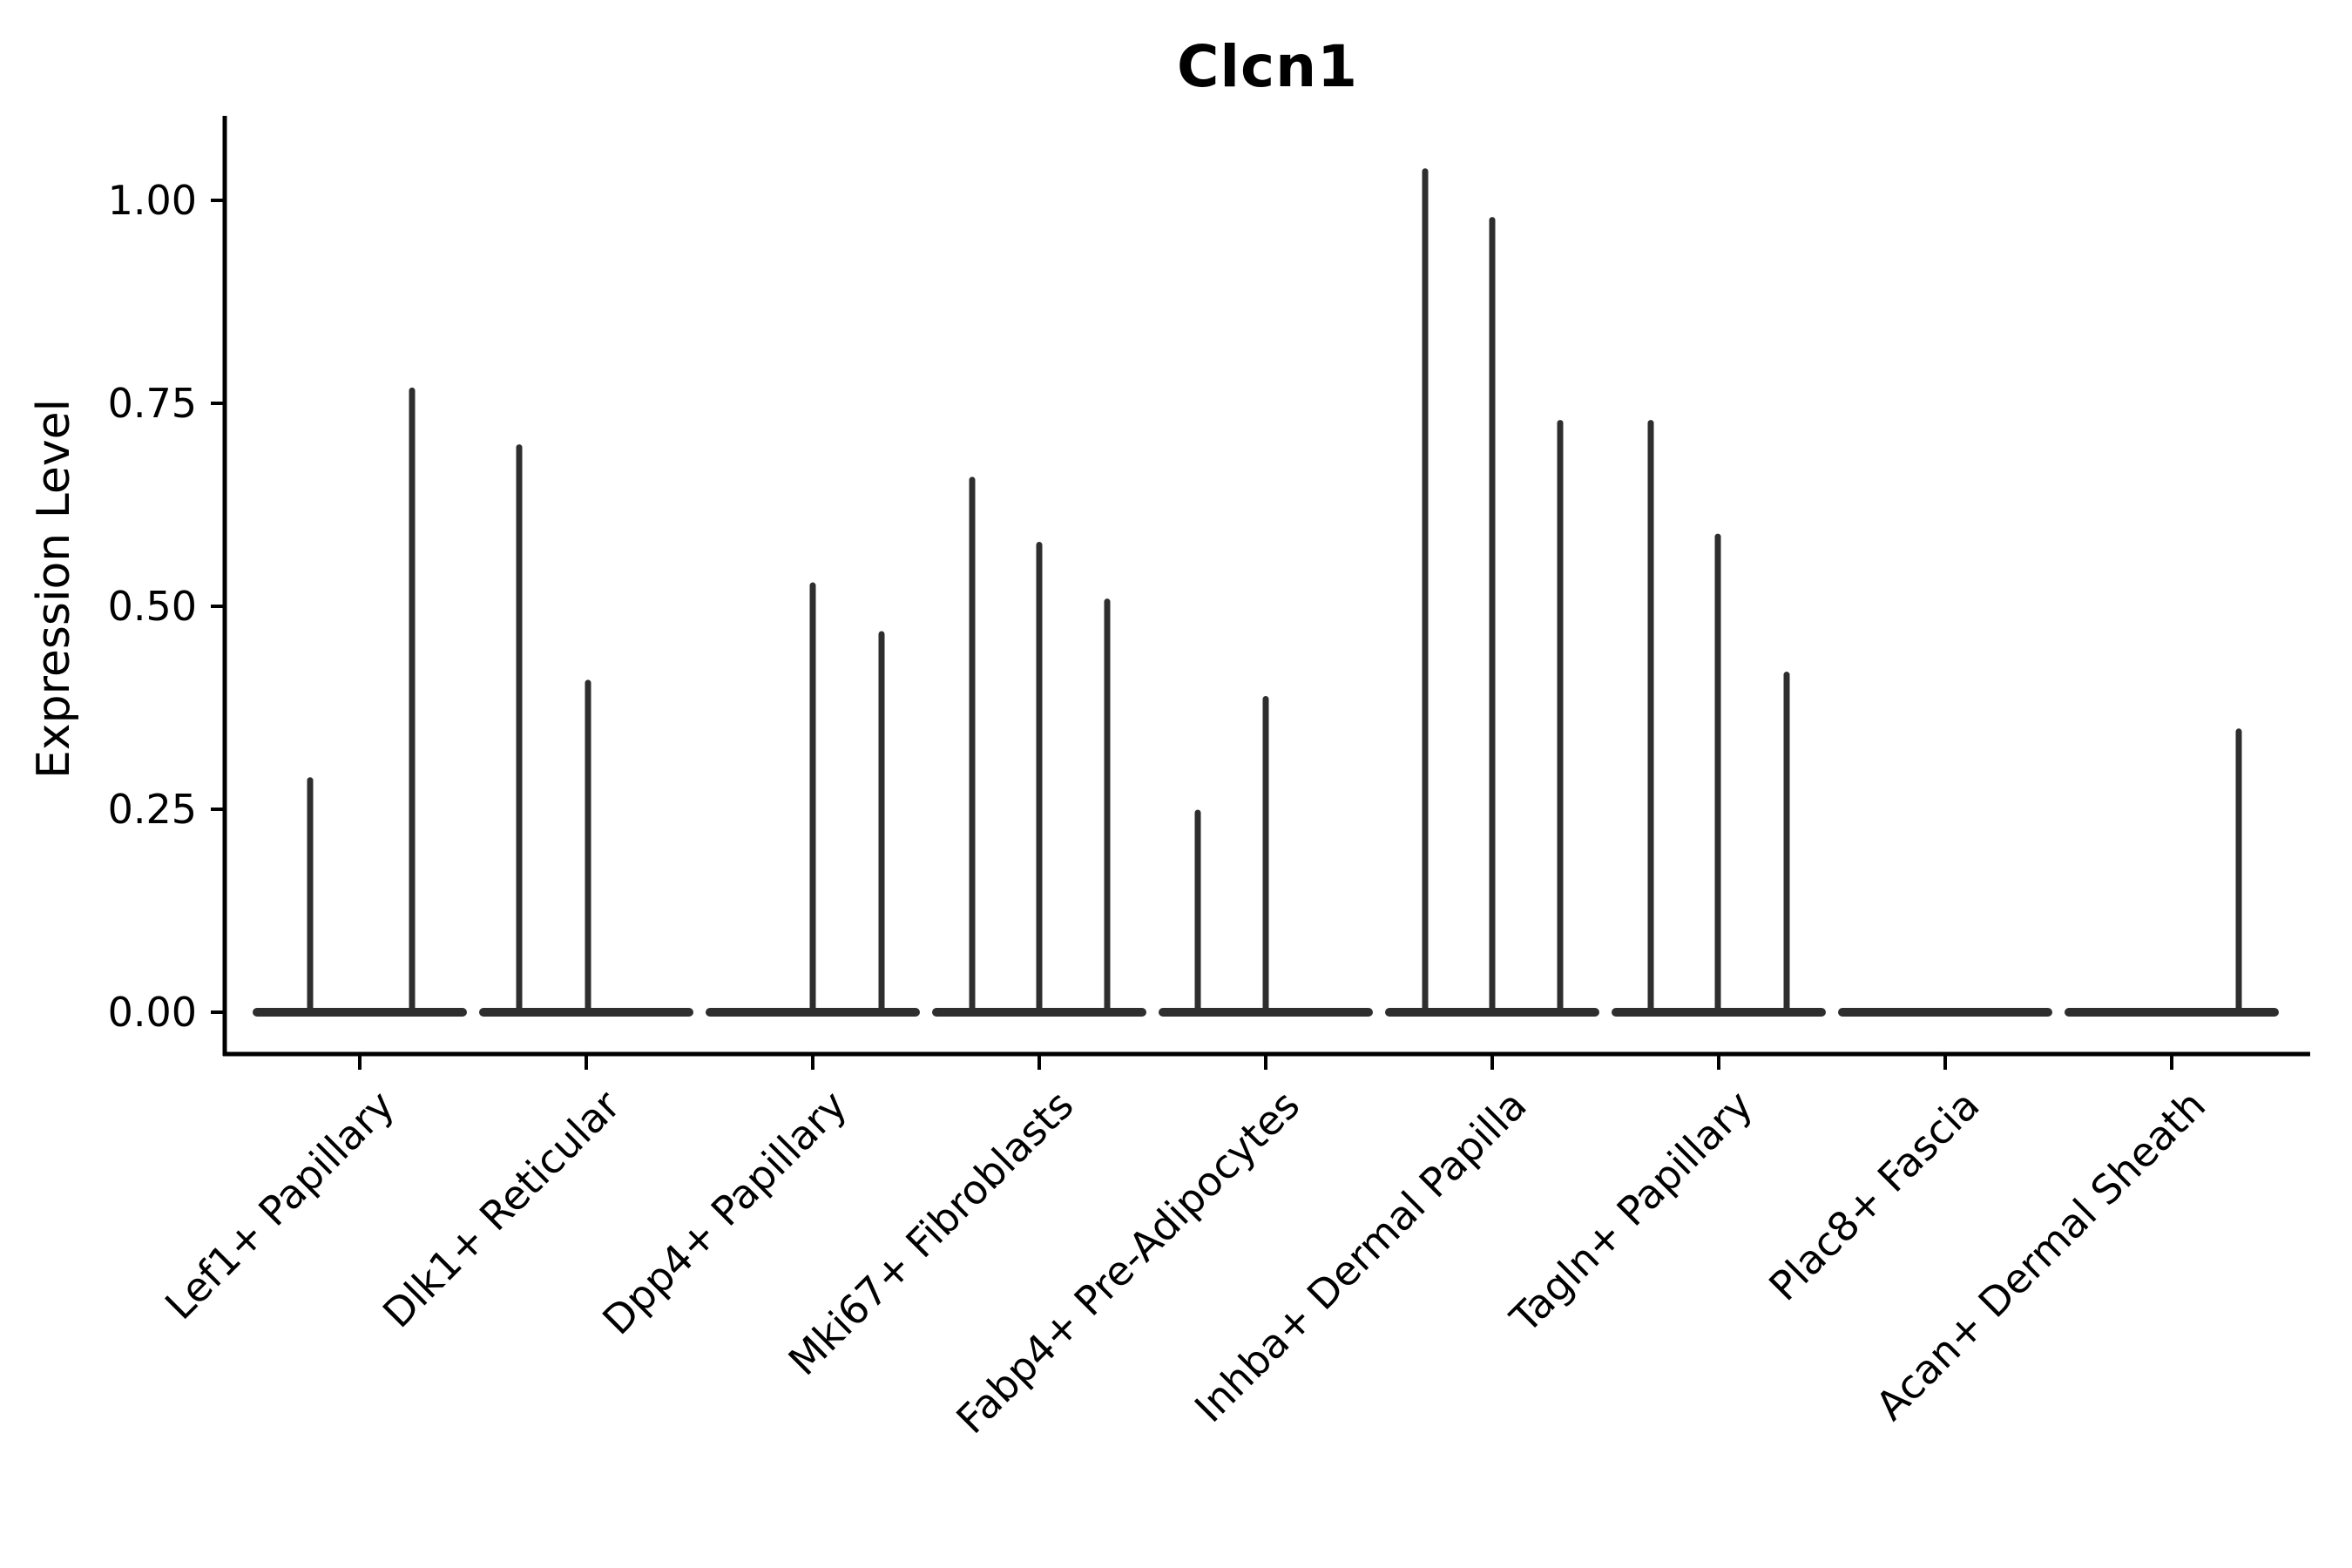  Describe the element at coordinates (1267, 66) in the screenshot. I see `chart-title: Clcn1` at that location.